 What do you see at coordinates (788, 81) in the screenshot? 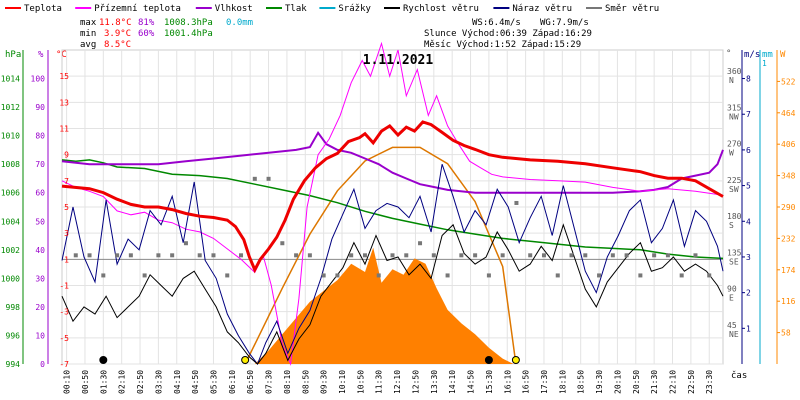
I see `w-tick-label: 522` at bounding box center [788, 81].